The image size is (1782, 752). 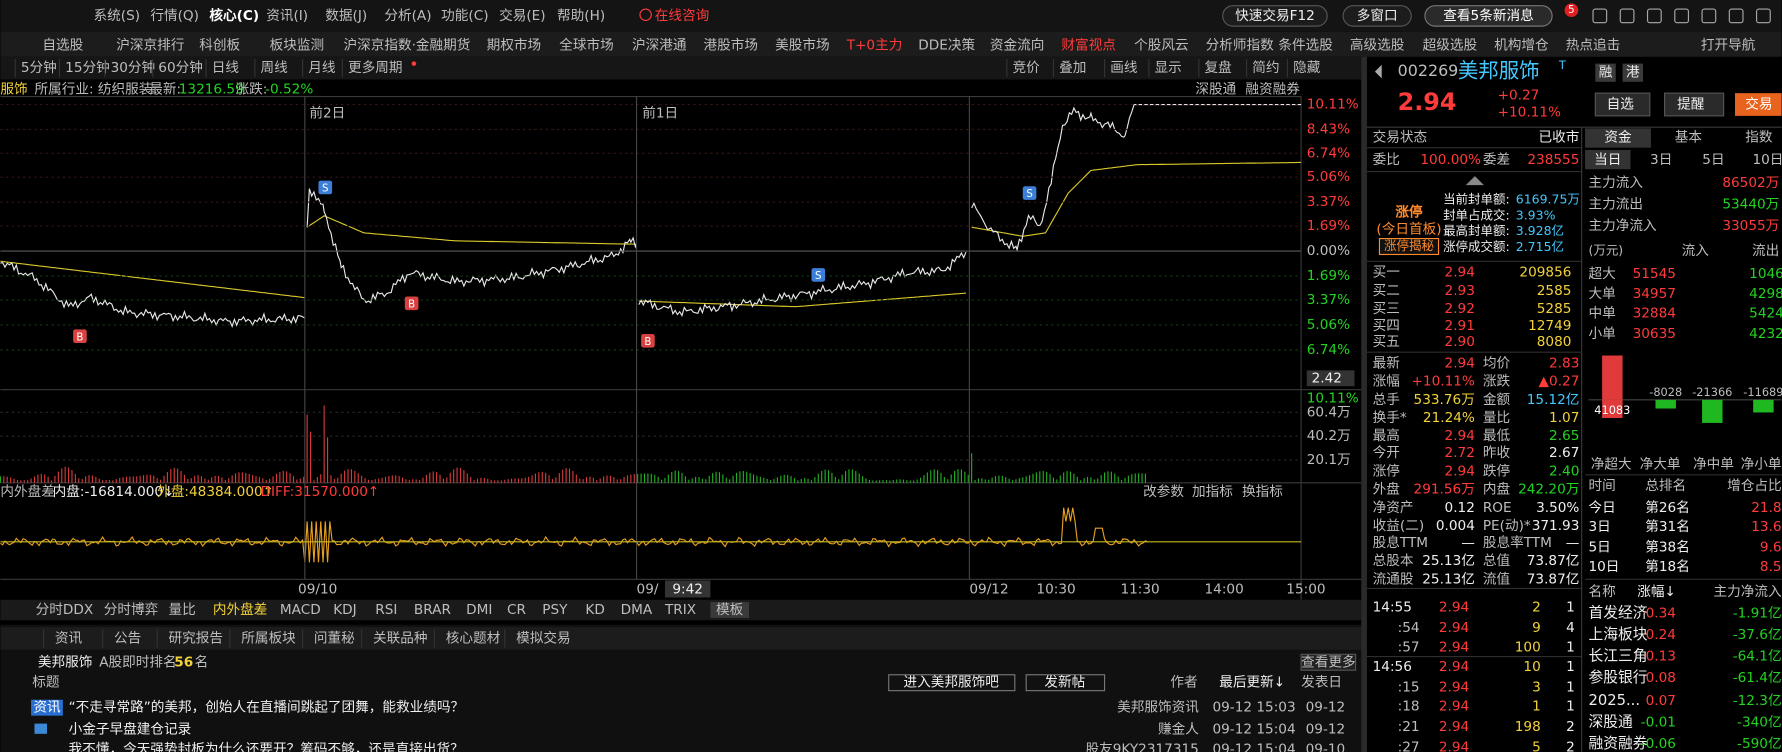 I want to click on multi-window-button, so click(x=1377, y=16).